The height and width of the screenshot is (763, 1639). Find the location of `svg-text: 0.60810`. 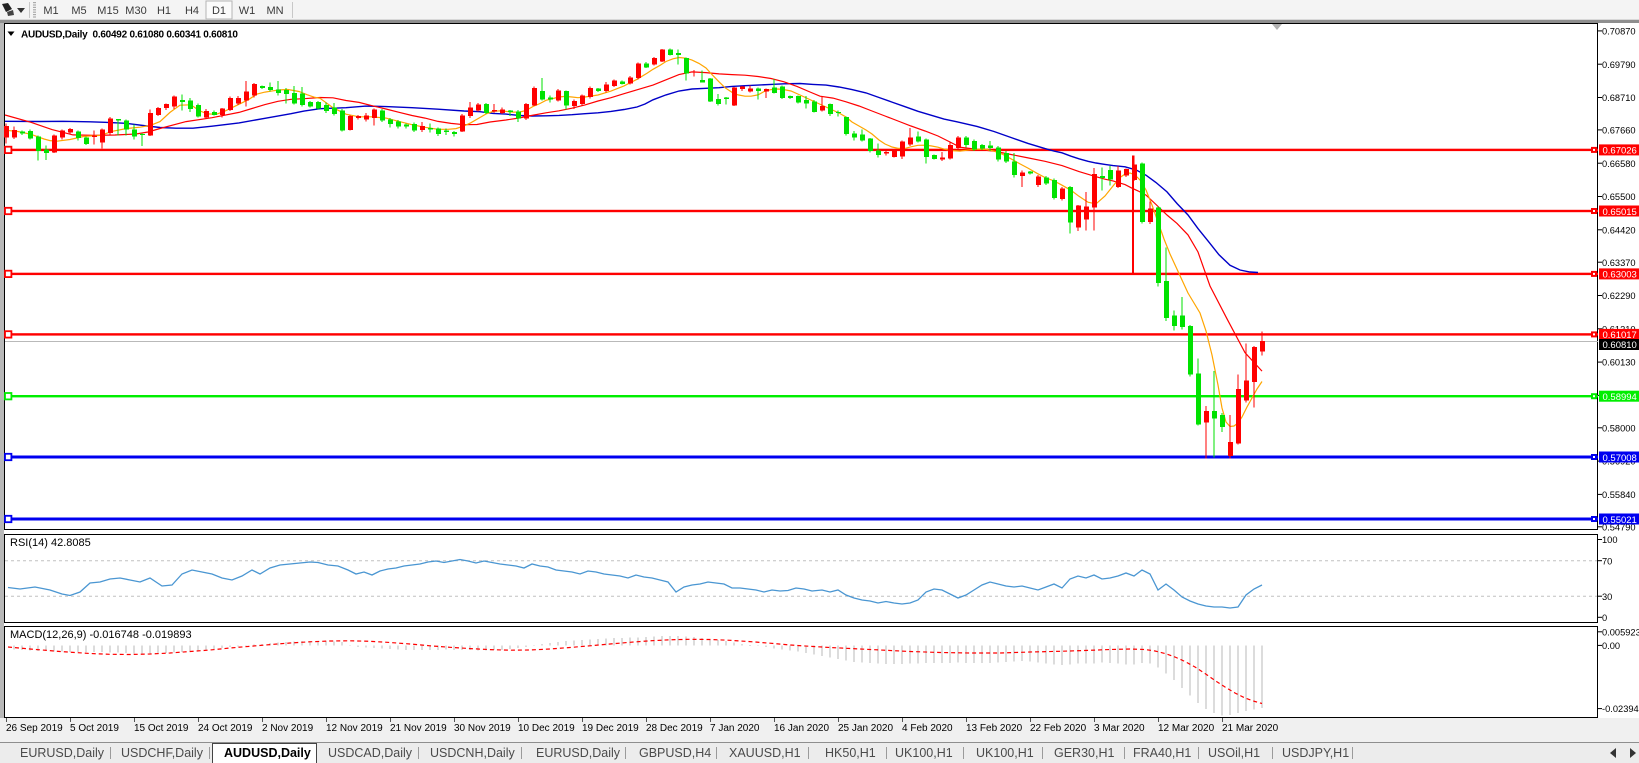

svg-text: 0.60810 is located at coordinates (1620, 345).